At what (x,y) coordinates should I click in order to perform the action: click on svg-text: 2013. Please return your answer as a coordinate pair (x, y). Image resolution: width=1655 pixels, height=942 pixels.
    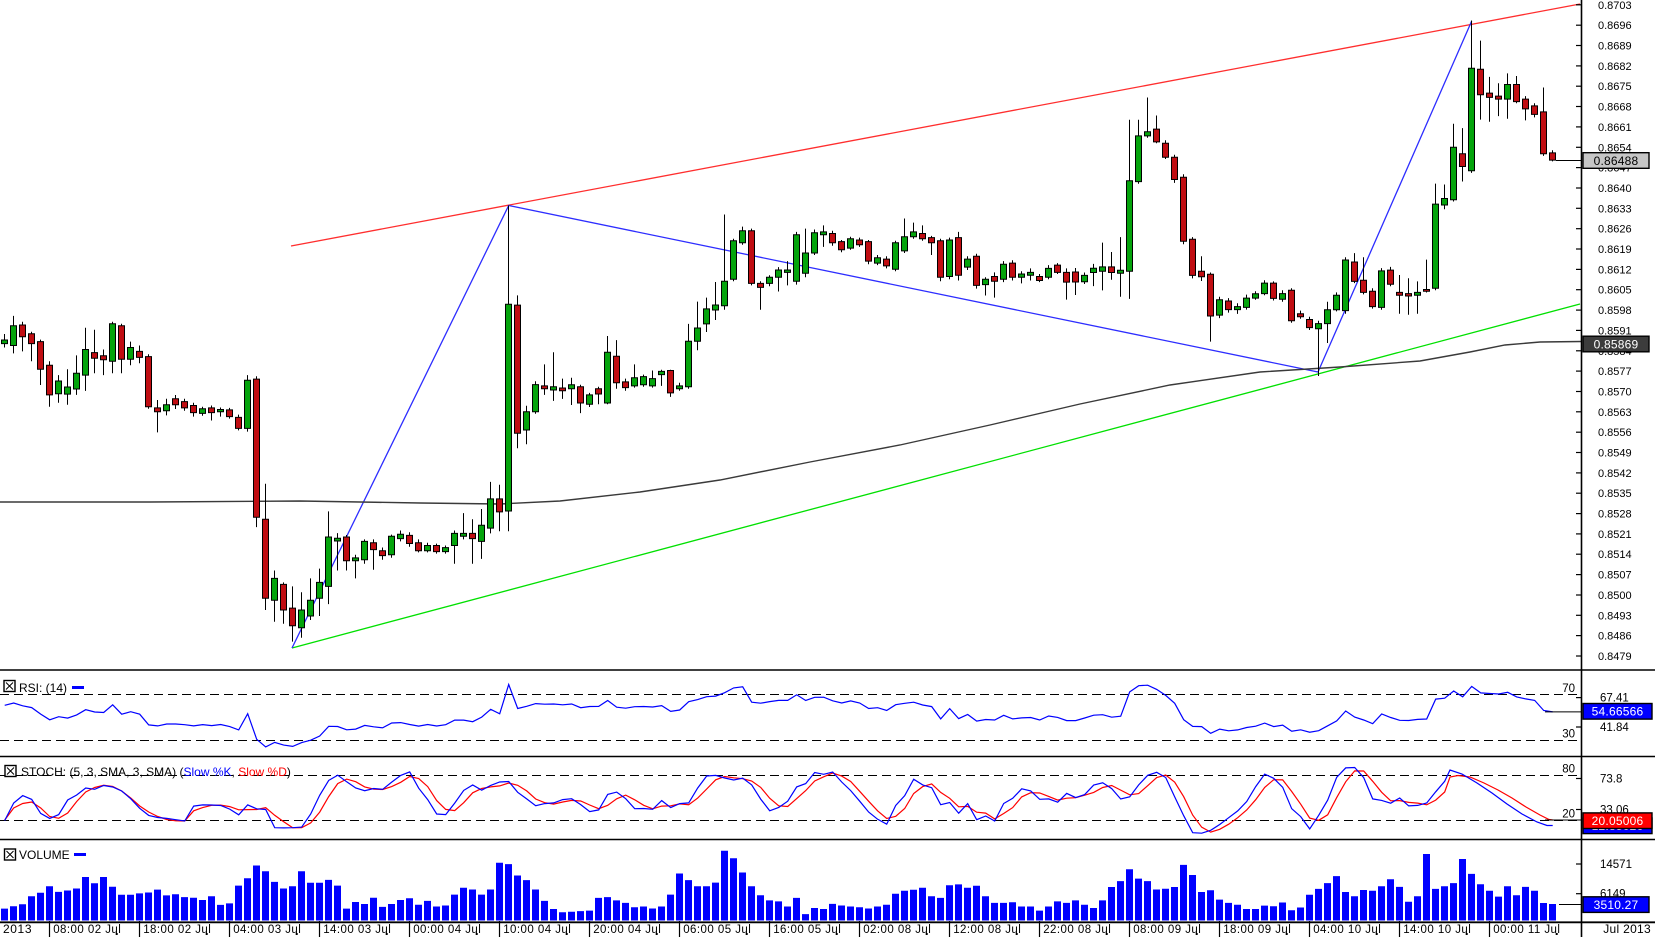
    Looking at the image, I should click on (17, 929).